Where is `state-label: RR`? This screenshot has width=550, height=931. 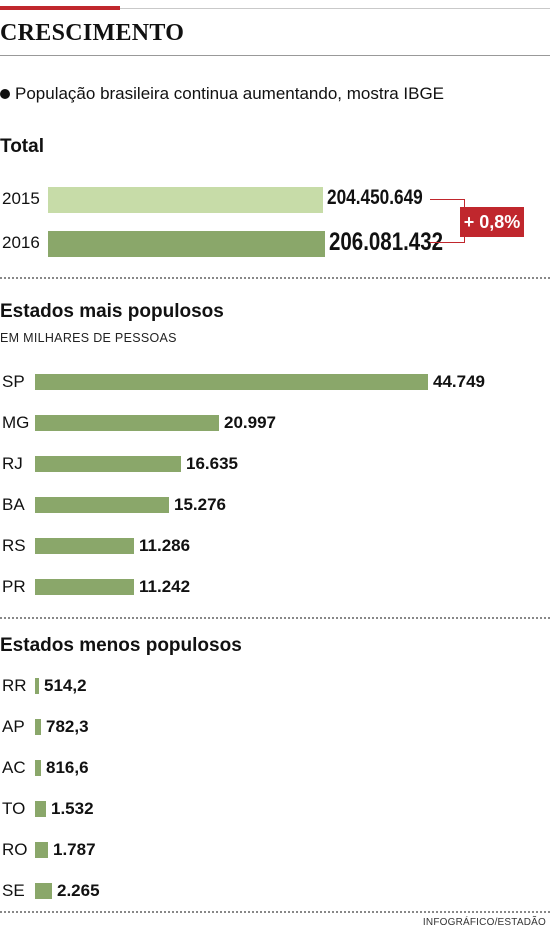
state-label: RR is located at coordinates (14, 685).